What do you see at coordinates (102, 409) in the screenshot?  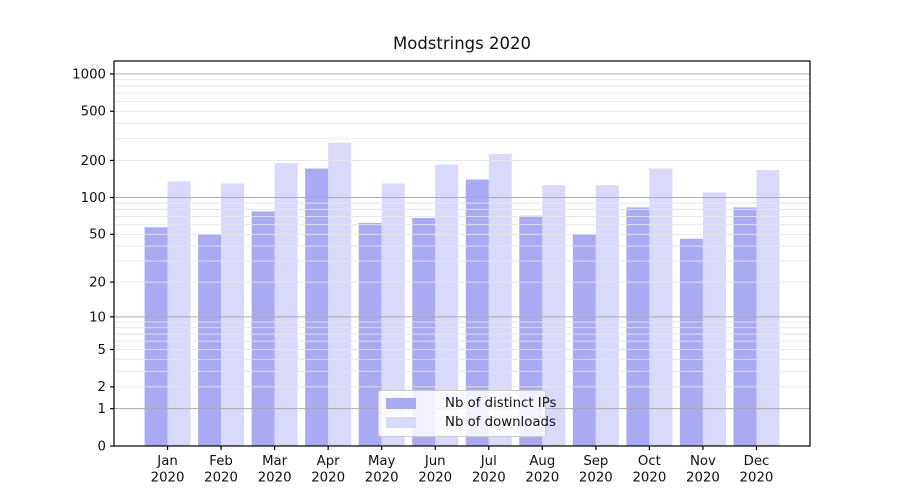 I see `y-tick-label: 1` at bounding box center [102, 409].